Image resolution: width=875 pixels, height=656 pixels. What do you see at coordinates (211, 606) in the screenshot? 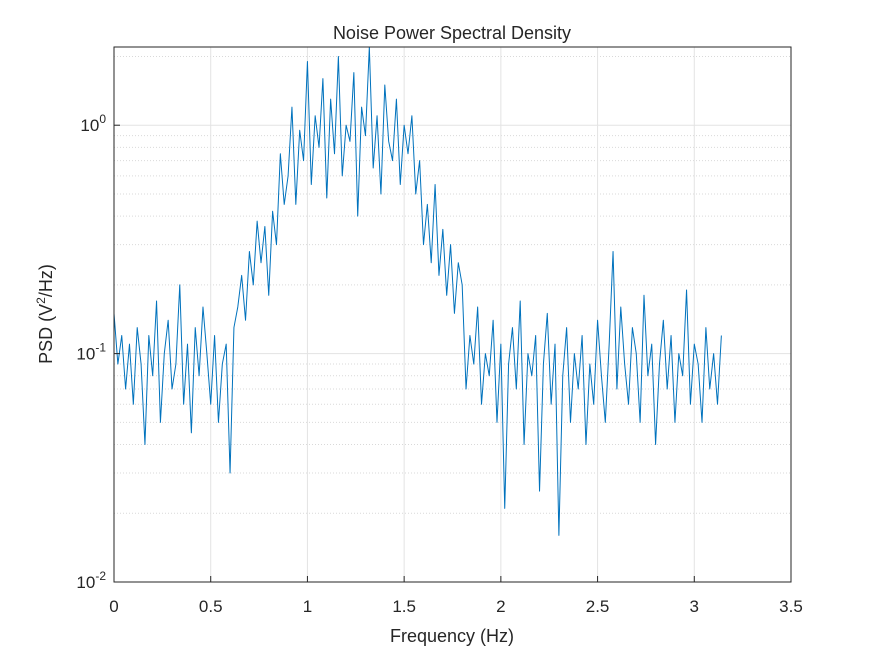
I see `x-tick-label: 0.5` at bounding box center [211, 606].